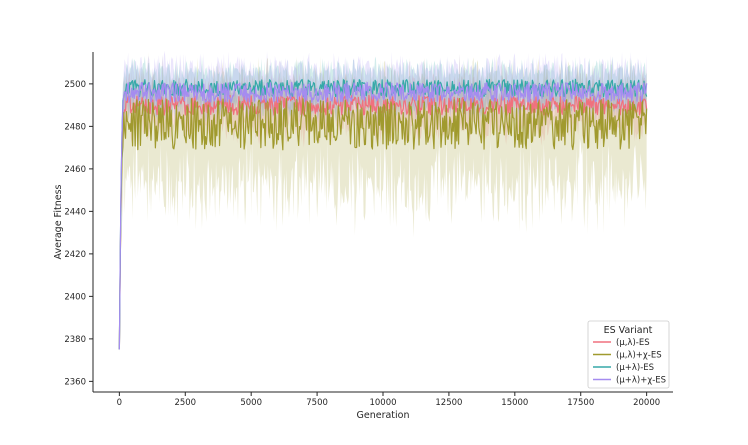  I want to click on x-ticks: 0 2500 5000 7500 10000 12500 15000 17500 20000, so click(388, 400).